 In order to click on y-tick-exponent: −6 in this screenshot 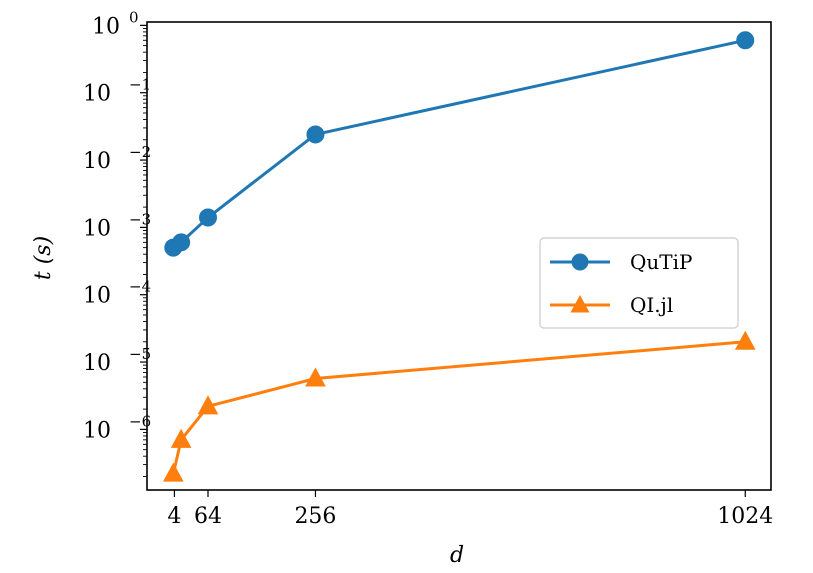, I will do `click(140, 421)`.